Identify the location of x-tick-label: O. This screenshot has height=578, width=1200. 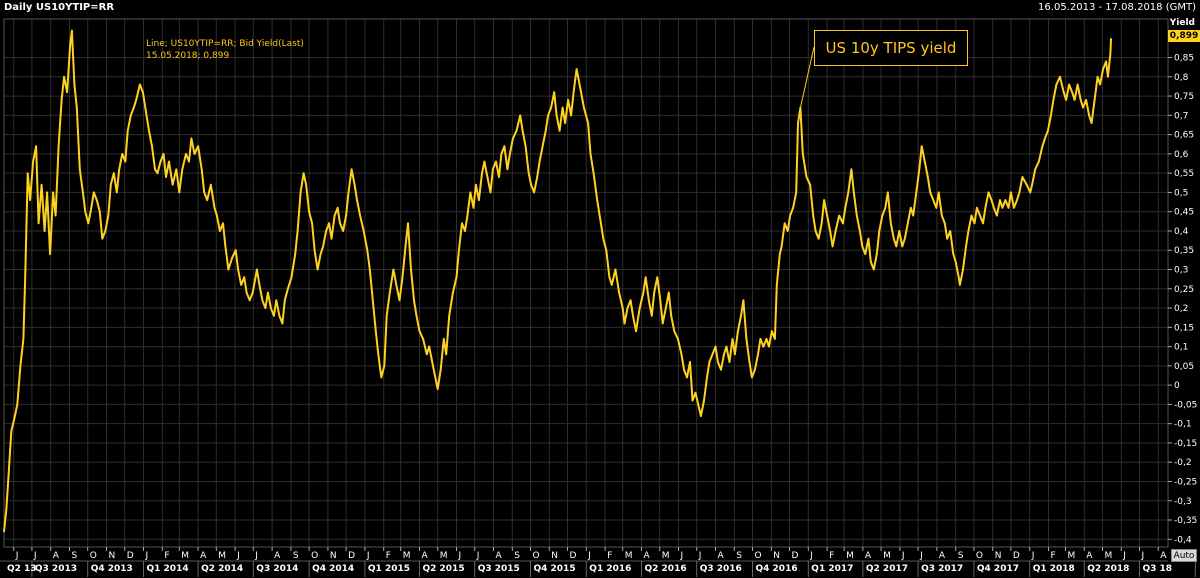
(93, 556).